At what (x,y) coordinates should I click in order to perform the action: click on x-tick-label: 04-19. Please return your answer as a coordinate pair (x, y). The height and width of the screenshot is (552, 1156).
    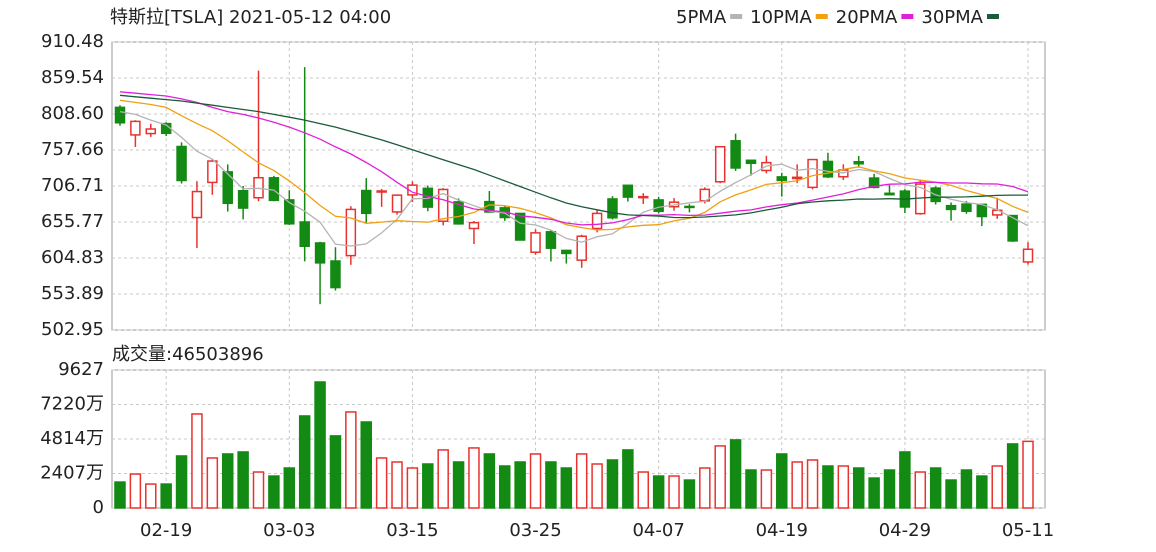
    Looking at the image, I should click on (782, 530).